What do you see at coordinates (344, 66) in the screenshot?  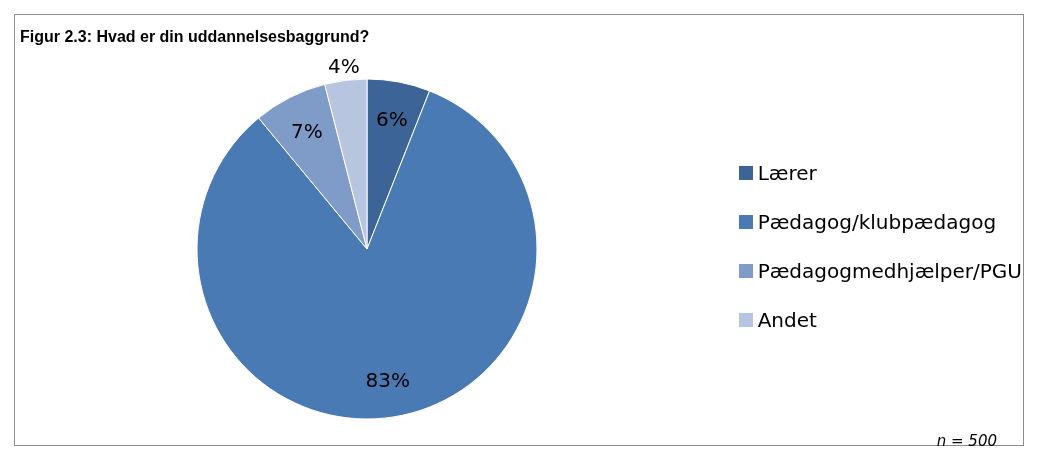 I see `data-label: 4%` at bounding box center [344, 66].